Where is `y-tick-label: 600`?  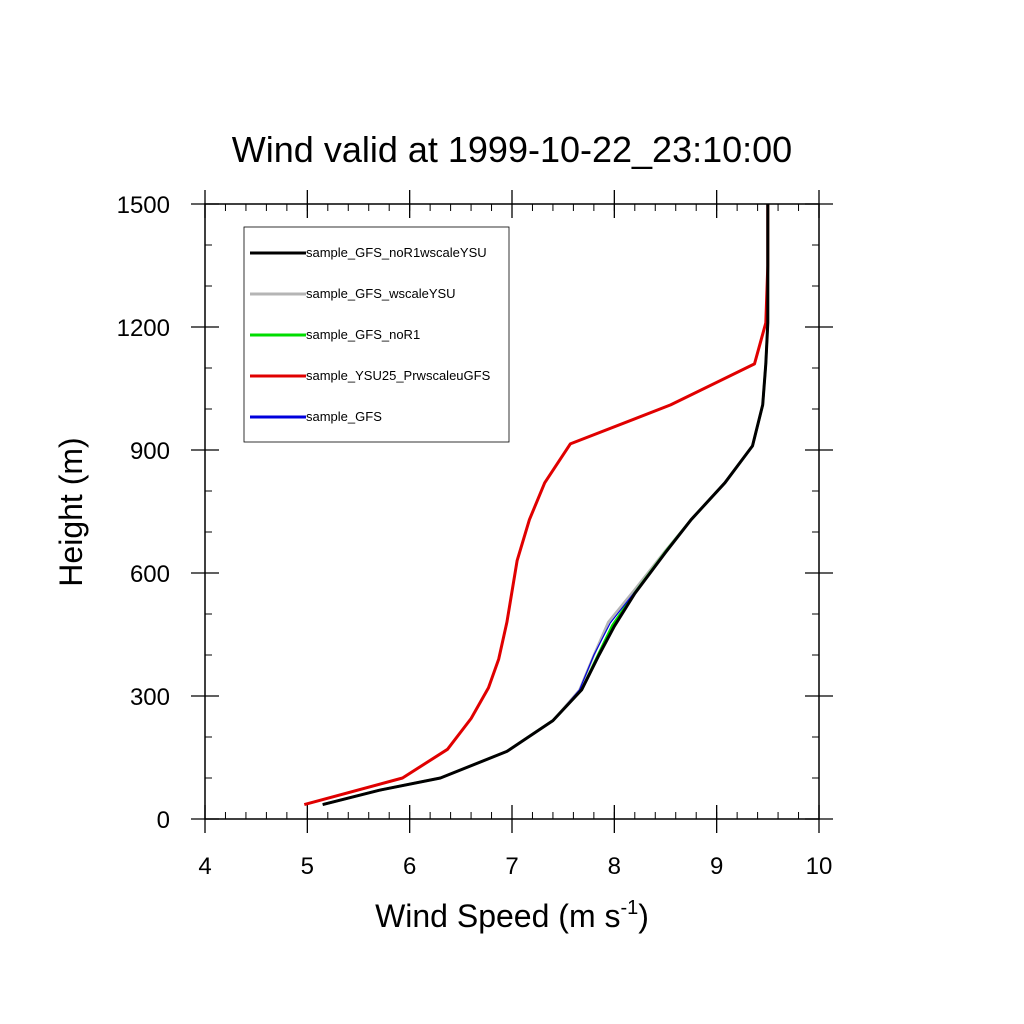
y-tick-label: 600 is located at coordinates (150, 574).